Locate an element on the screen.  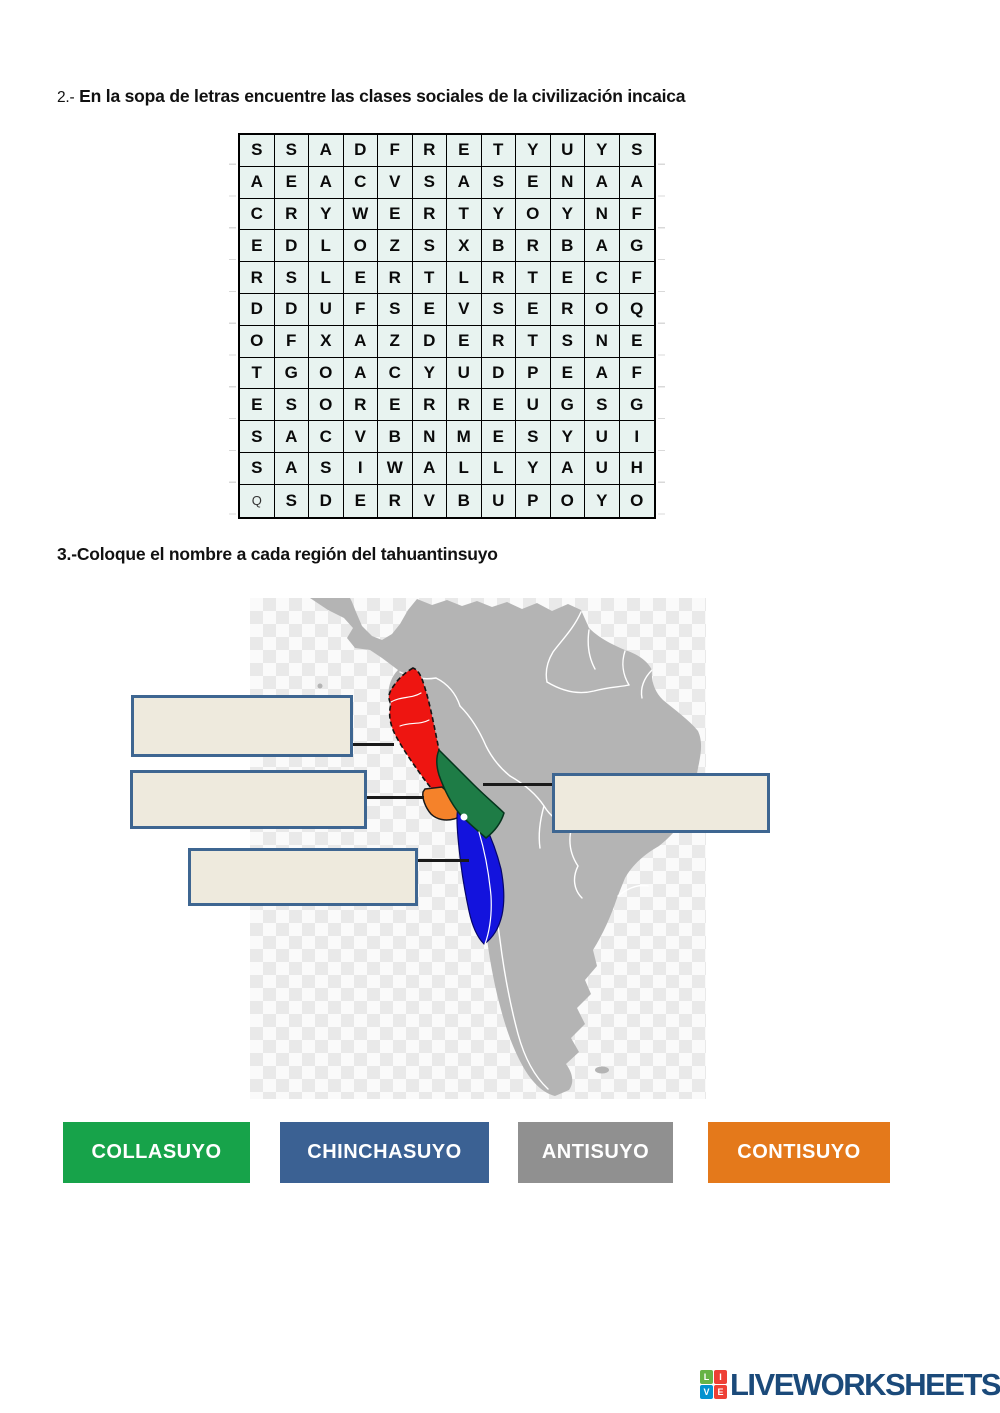
answer-collasuyo: COLLASUYO is located at coordinates (156, 1152).